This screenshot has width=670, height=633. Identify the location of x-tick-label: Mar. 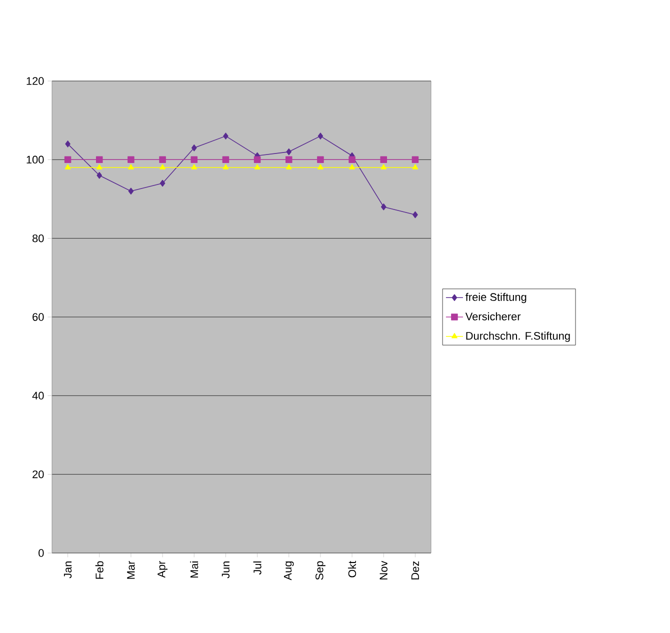
(131, 569).